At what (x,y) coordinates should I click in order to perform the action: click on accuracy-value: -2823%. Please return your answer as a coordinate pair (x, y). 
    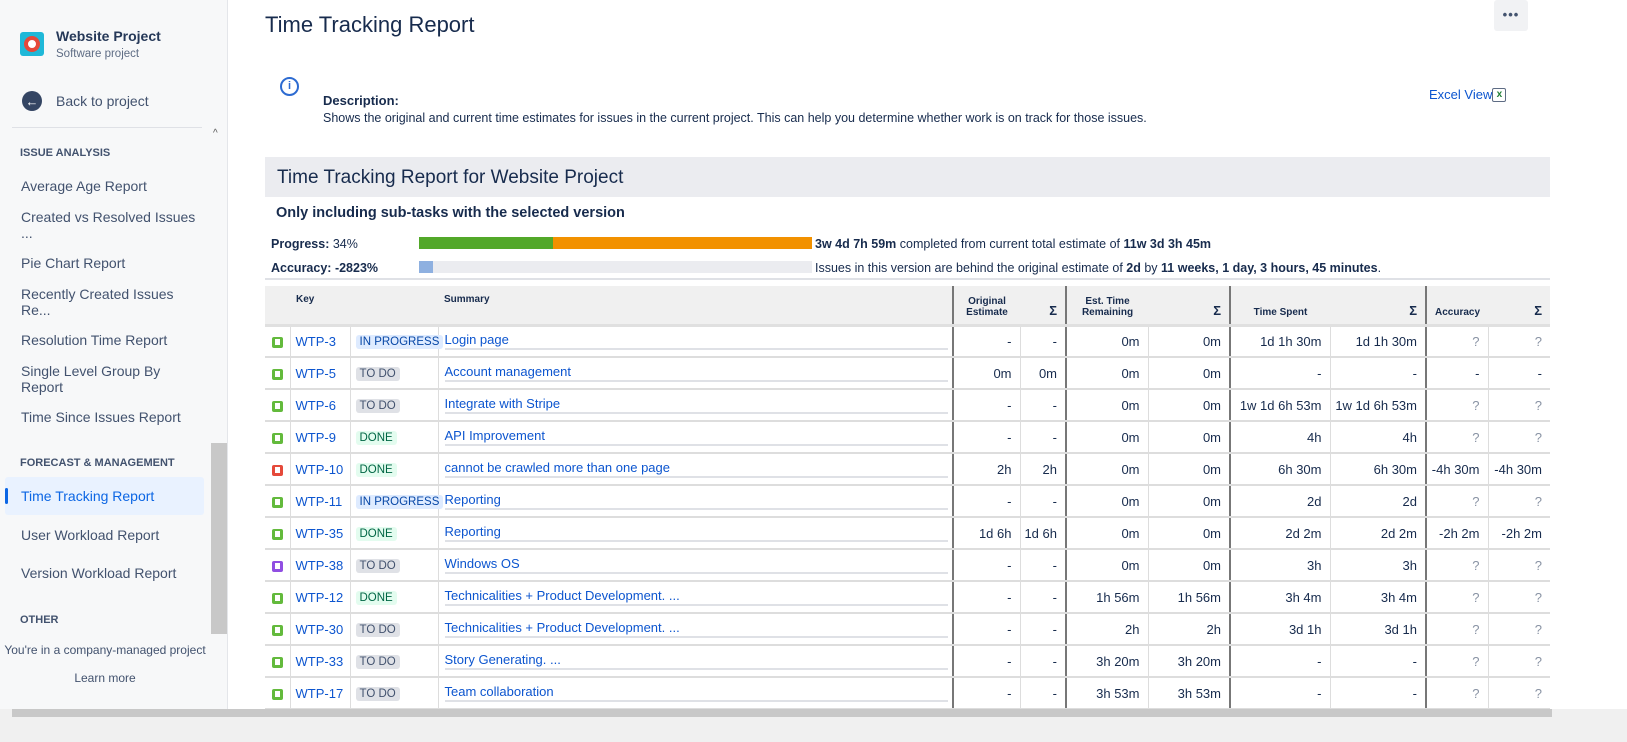
    Looking at the image, I should click on (356, 268).